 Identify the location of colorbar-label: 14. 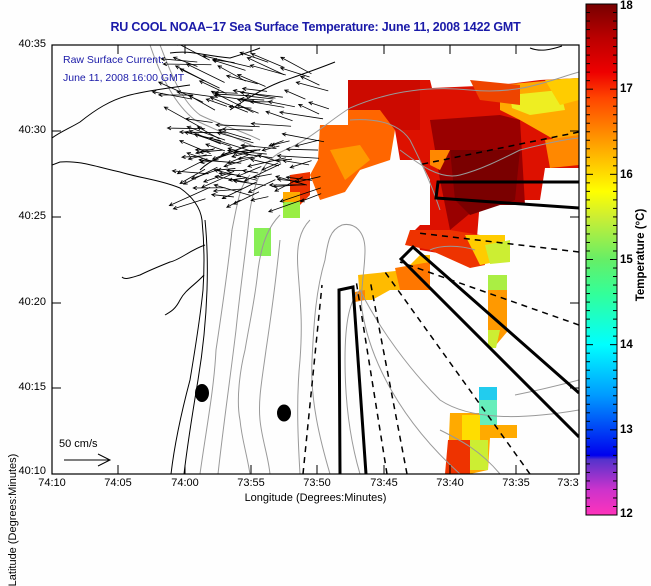
(626, 345).